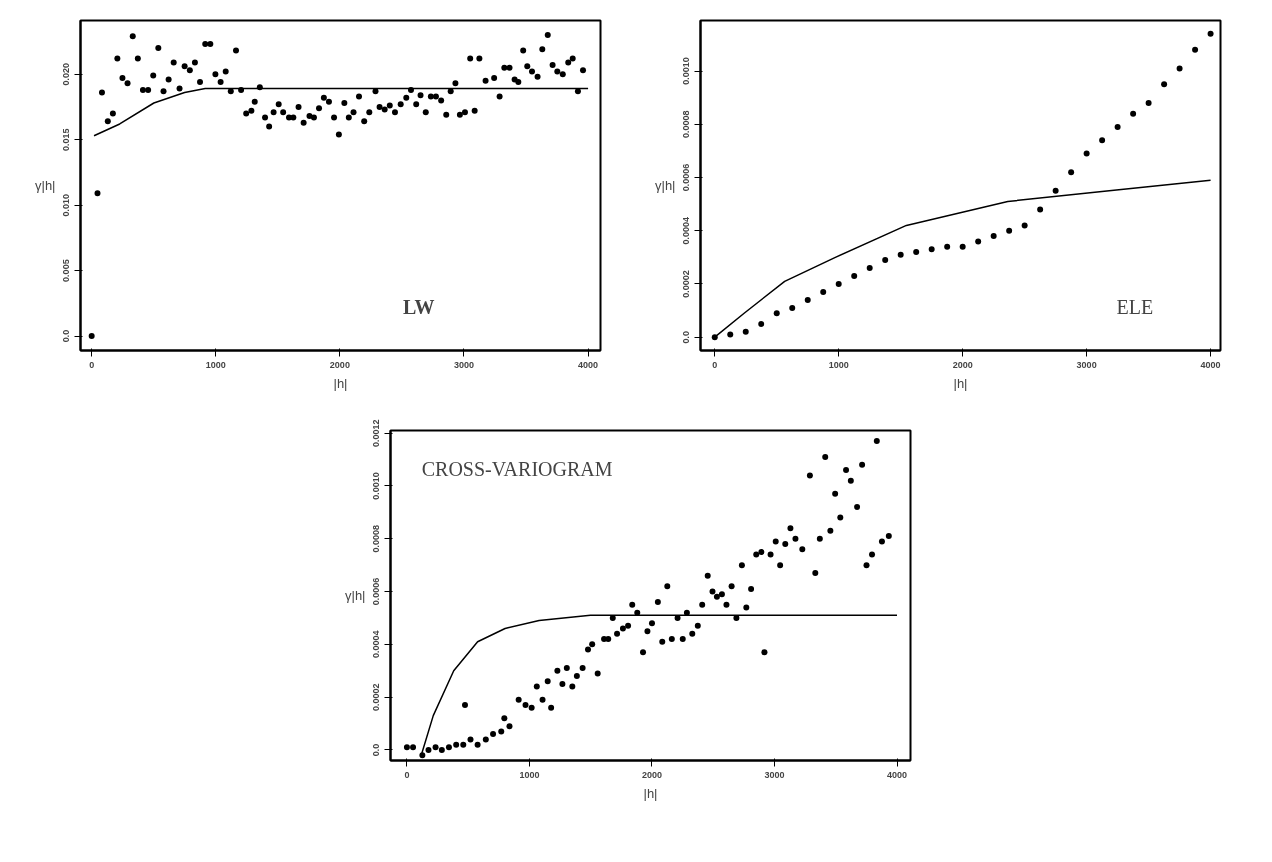 This screenshot has height=862, width=1272. I want to click on text: CROSS-VARIOGRAM, so click(517, 469).